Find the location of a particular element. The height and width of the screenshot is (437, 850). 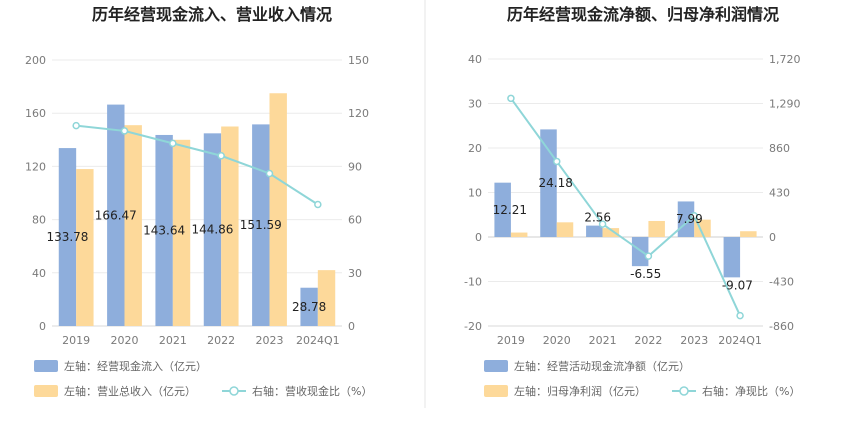

left-axis-tick: -10 is located at coordinates (473, 282).